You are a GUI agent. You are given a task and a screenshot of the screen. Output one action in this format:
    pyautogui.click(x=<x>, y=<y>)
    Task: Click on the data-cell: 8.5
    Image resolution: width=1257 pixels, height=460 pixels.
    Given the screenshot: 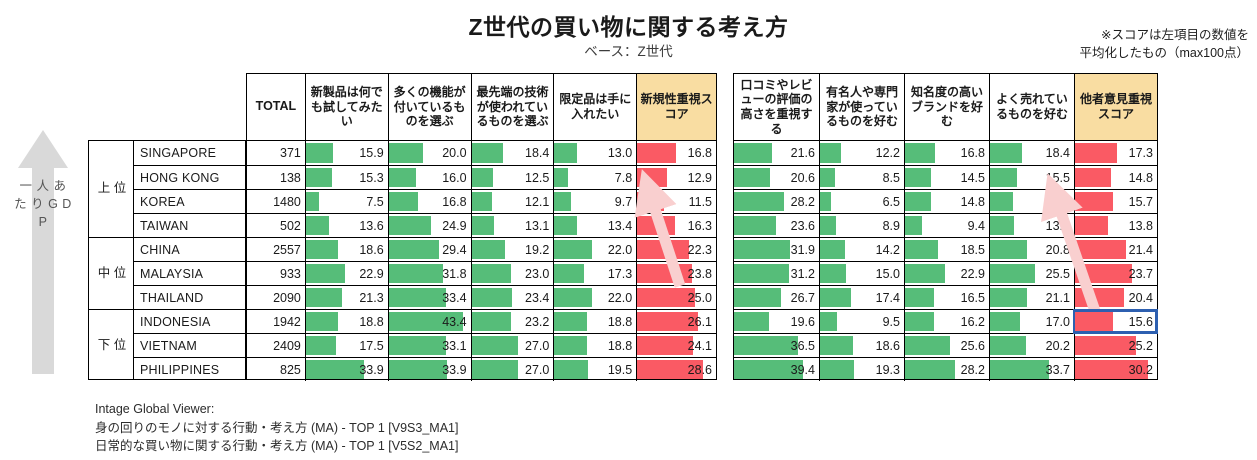 What is the action you would take?
    pyautogui.click(x=861, y=177)
    